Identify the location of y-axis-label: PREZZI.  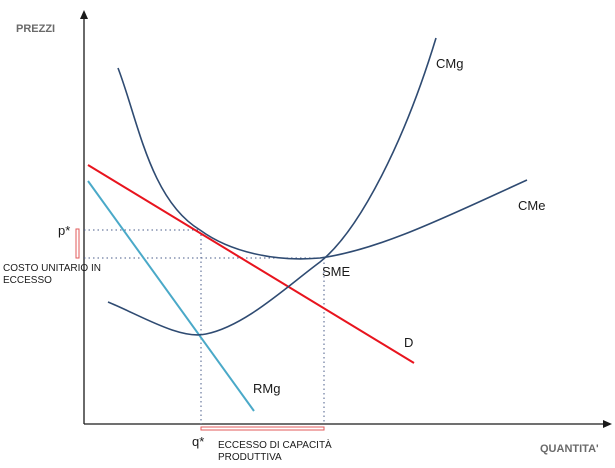
(35, 29).